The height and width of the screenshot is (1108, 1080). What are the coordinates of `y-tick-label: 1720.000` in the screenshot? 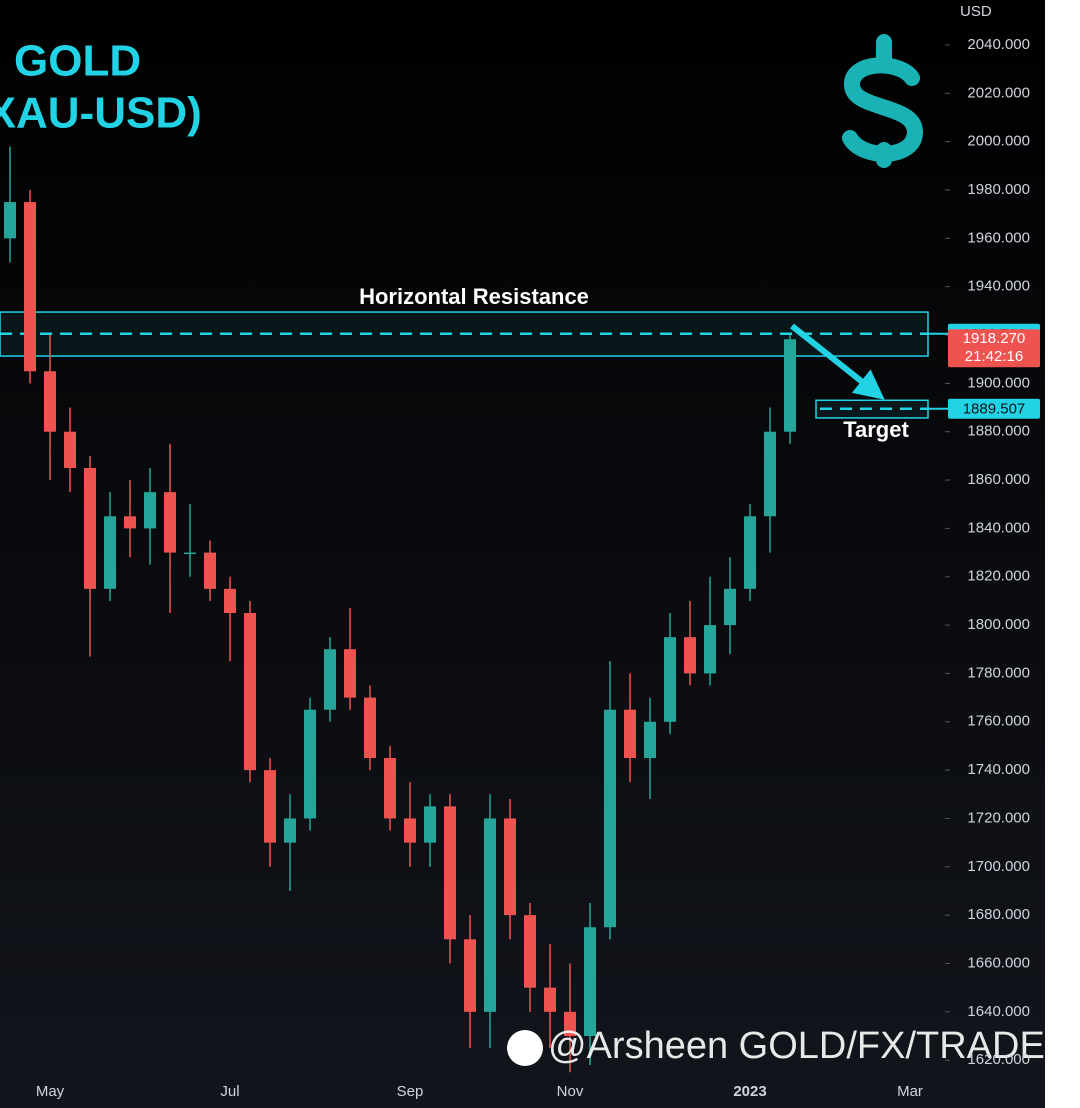 It's located at (998, 817).